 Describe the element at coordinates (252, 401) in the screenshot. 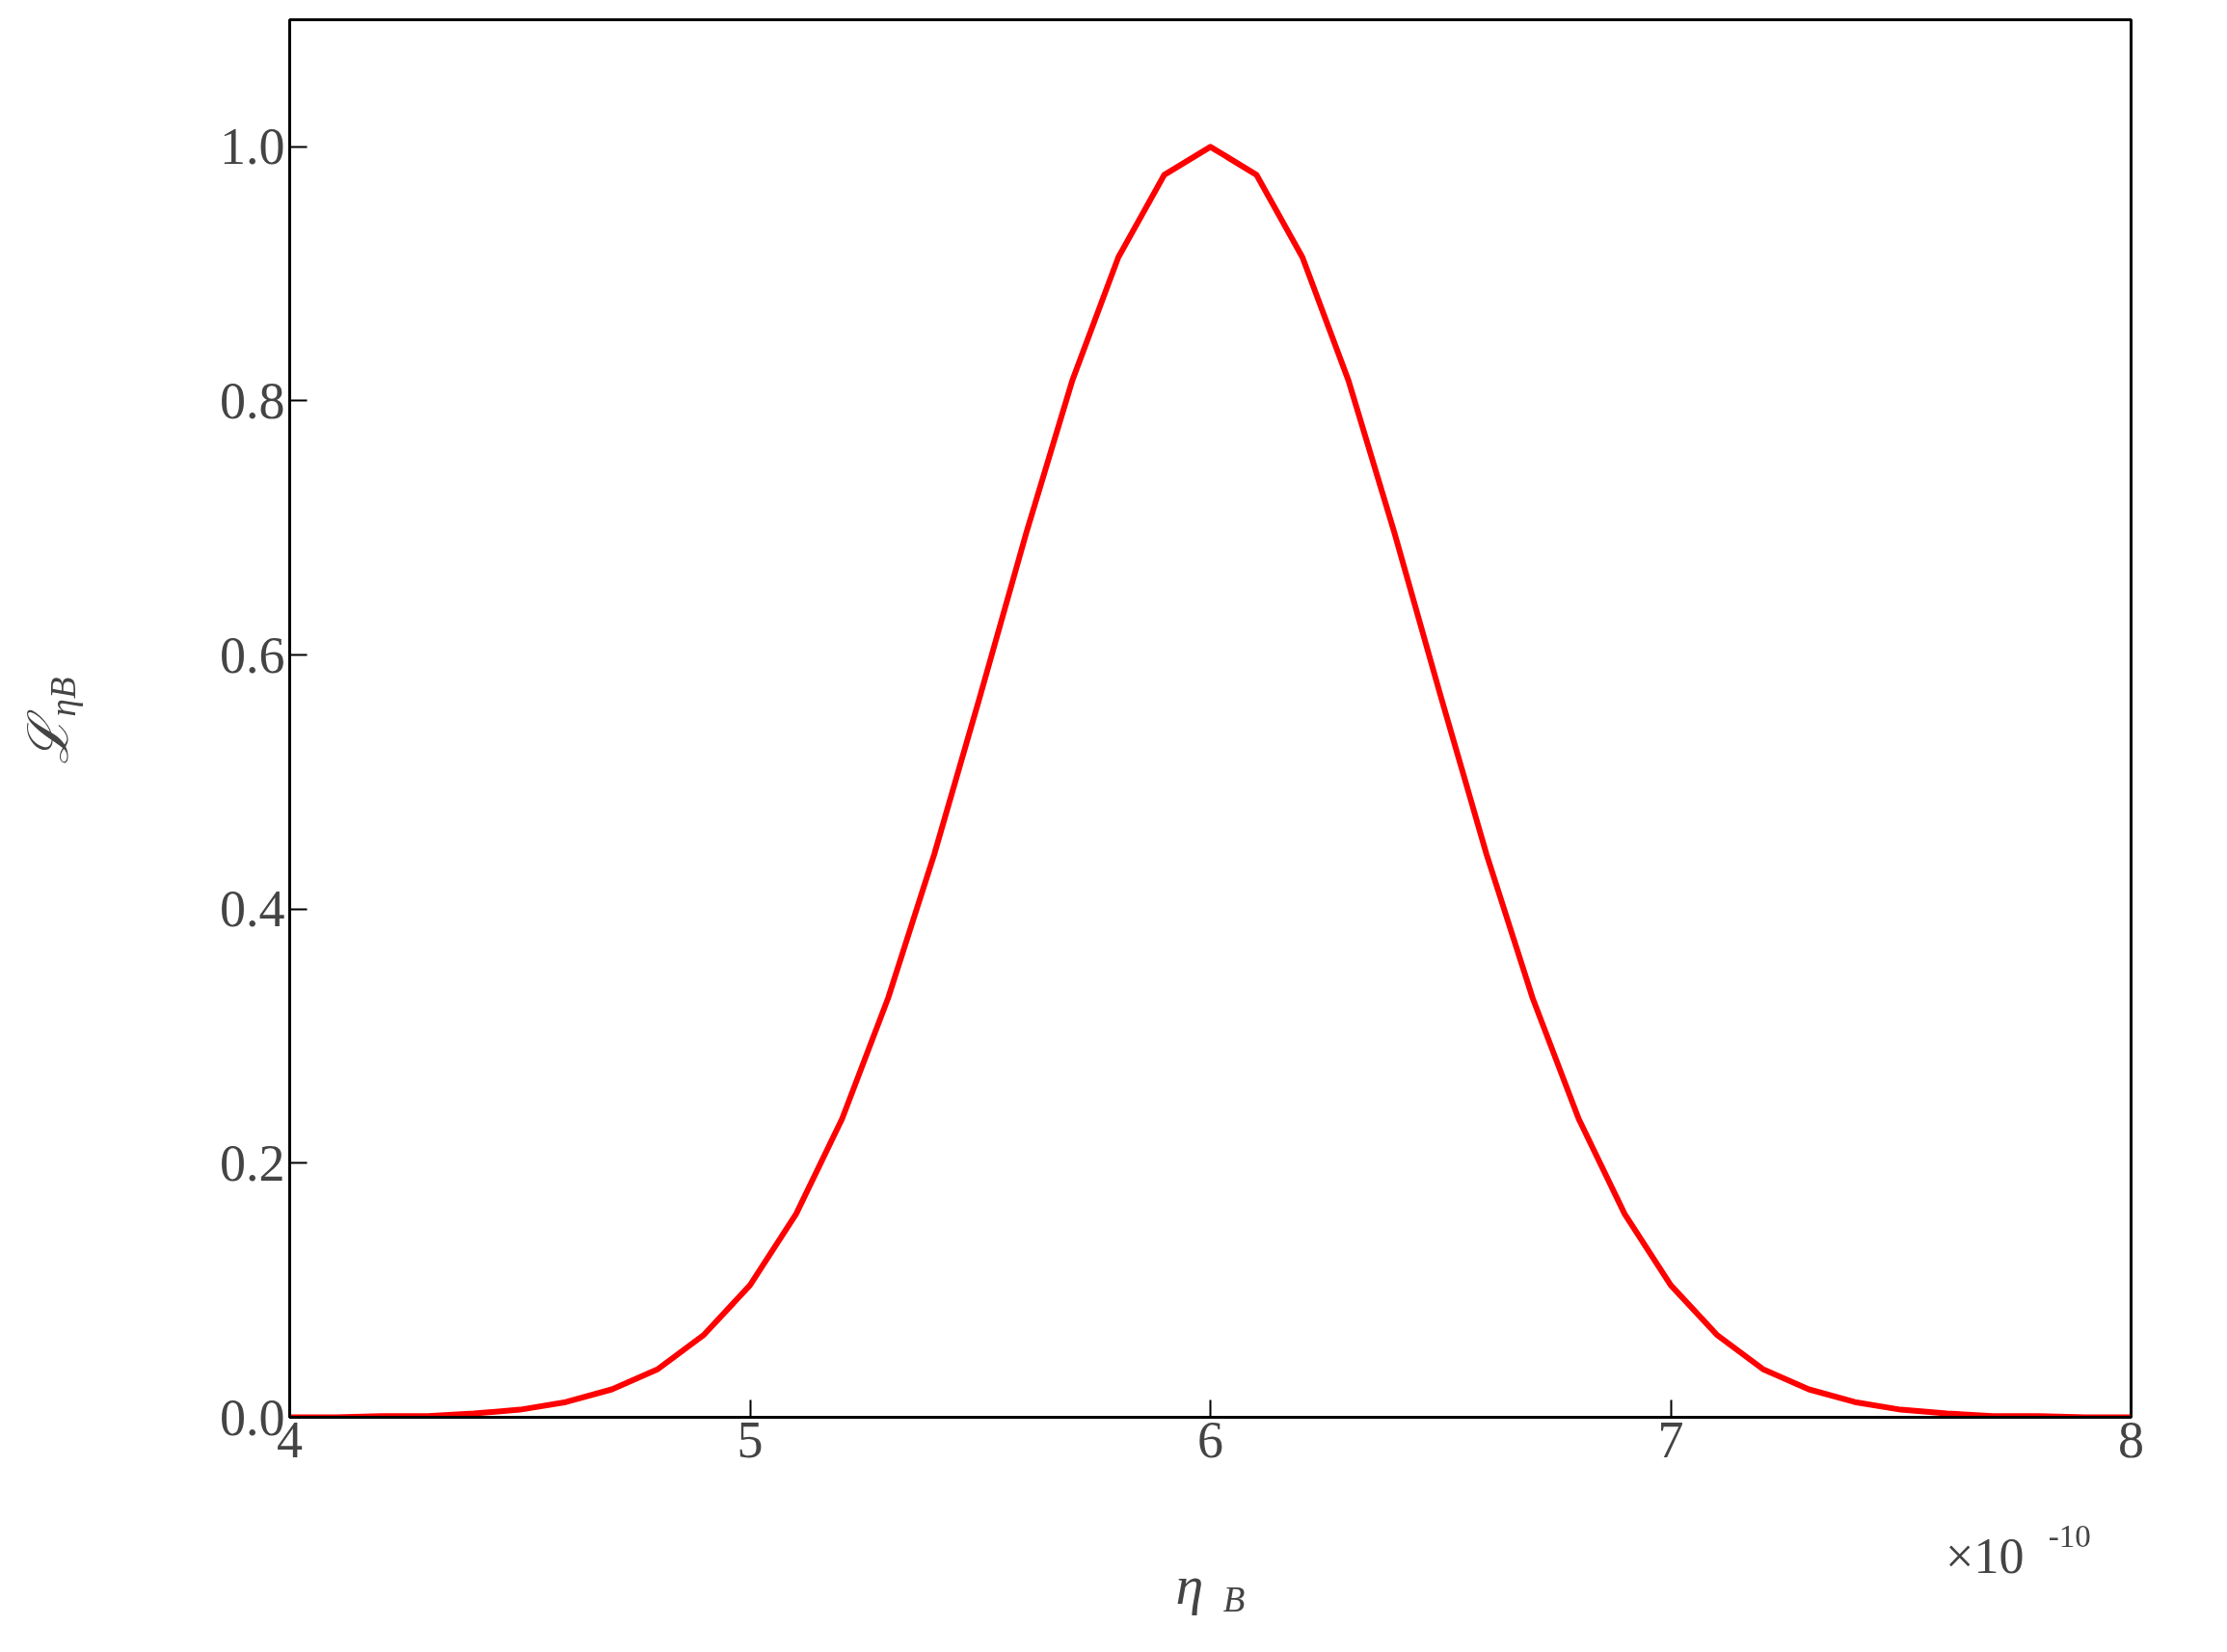

I see `y-tick-label: 0.8` at that location.